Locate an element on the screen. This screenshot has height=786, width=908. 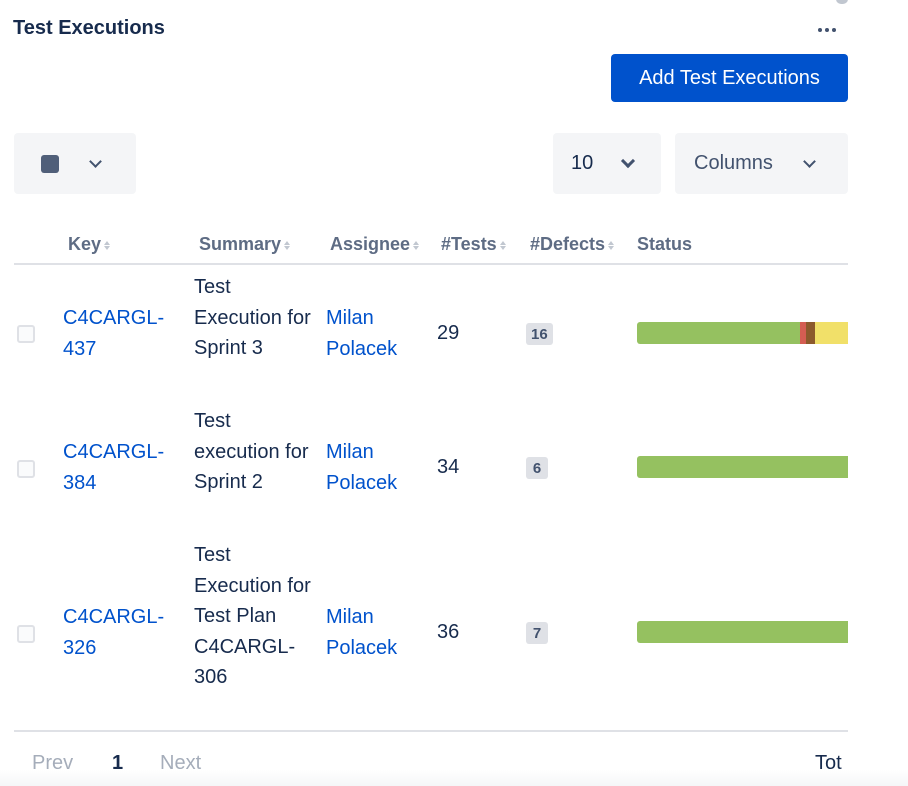
panel-edge is located at coordinates (878, 393).